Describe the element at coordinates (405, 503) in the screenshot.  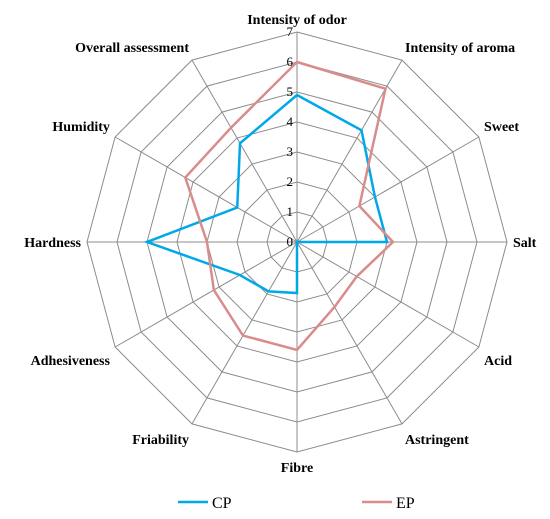
I see `legend-label-ep: EP` at that location.